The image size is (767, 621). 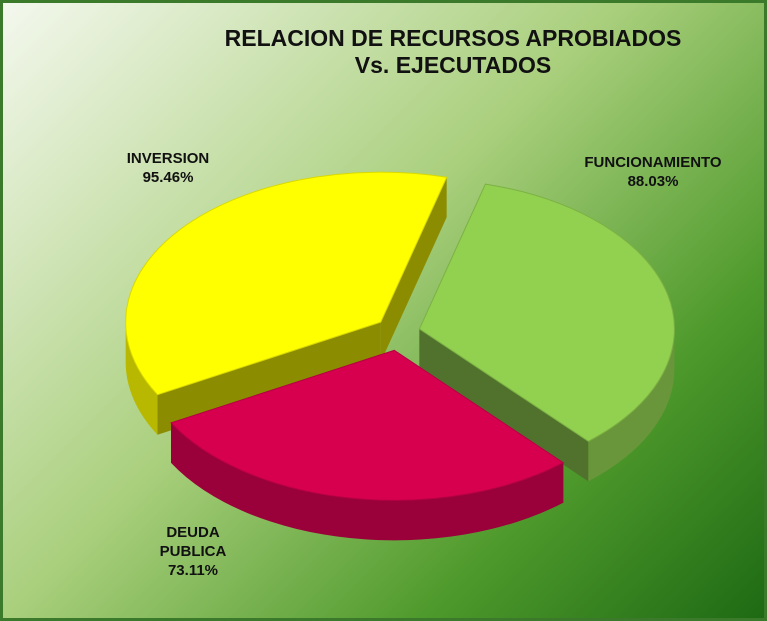 I want to click on category-label: DEUDA PUBLICA, so click(x=193, y=542).